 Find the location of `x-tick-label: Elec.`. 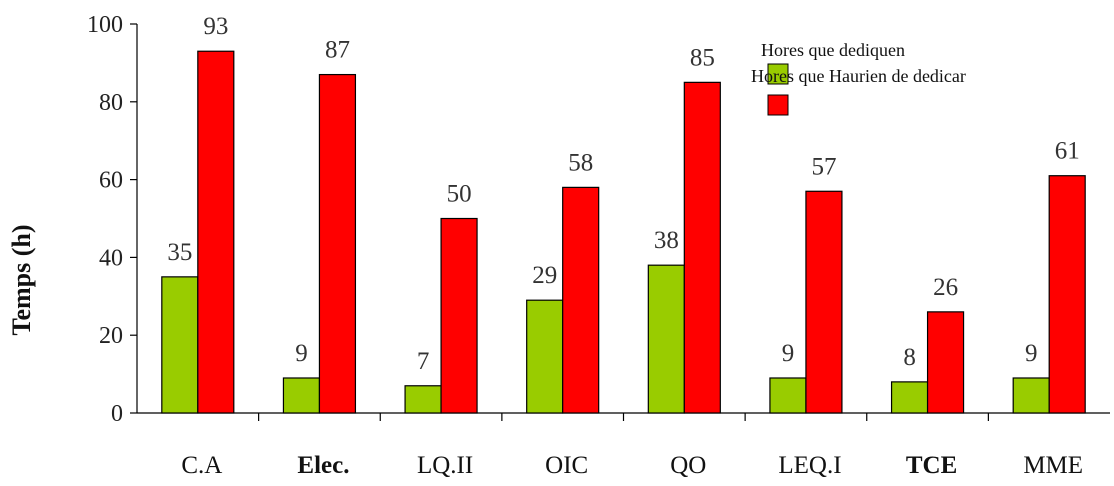

x-tick-label: Elec. is located at coordinates (323, 465).